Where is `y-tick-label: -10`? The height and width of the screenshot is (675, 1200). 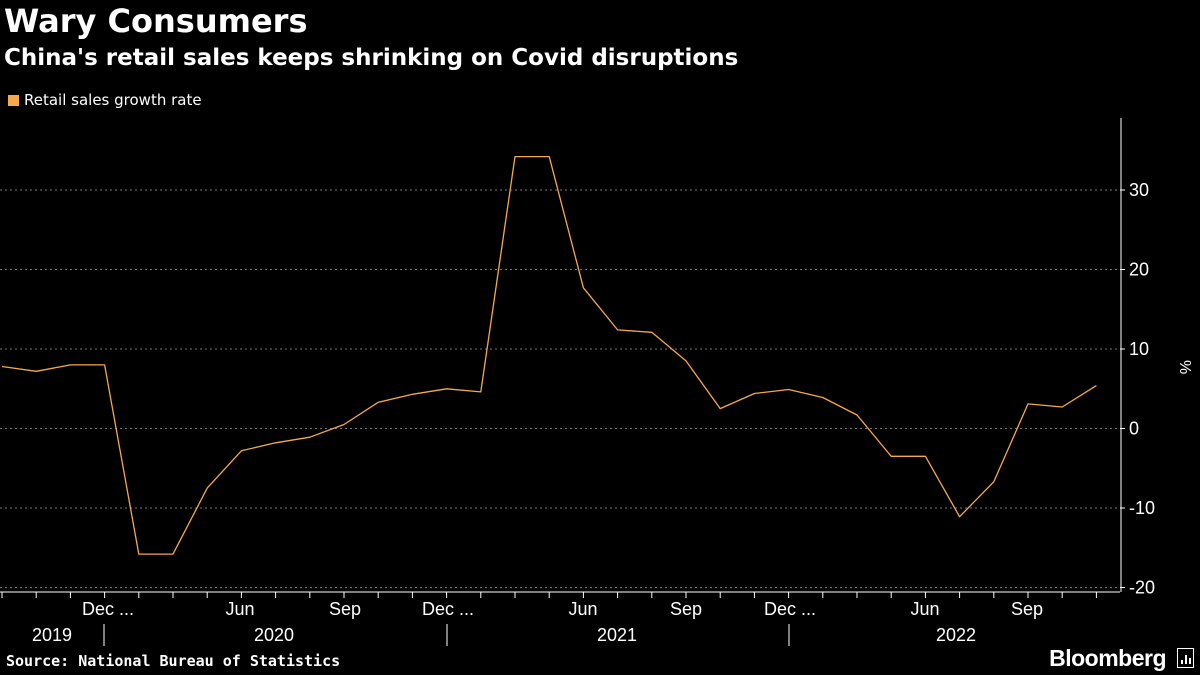 y-tick-label: -10 is located at coordinates (1142, 508).